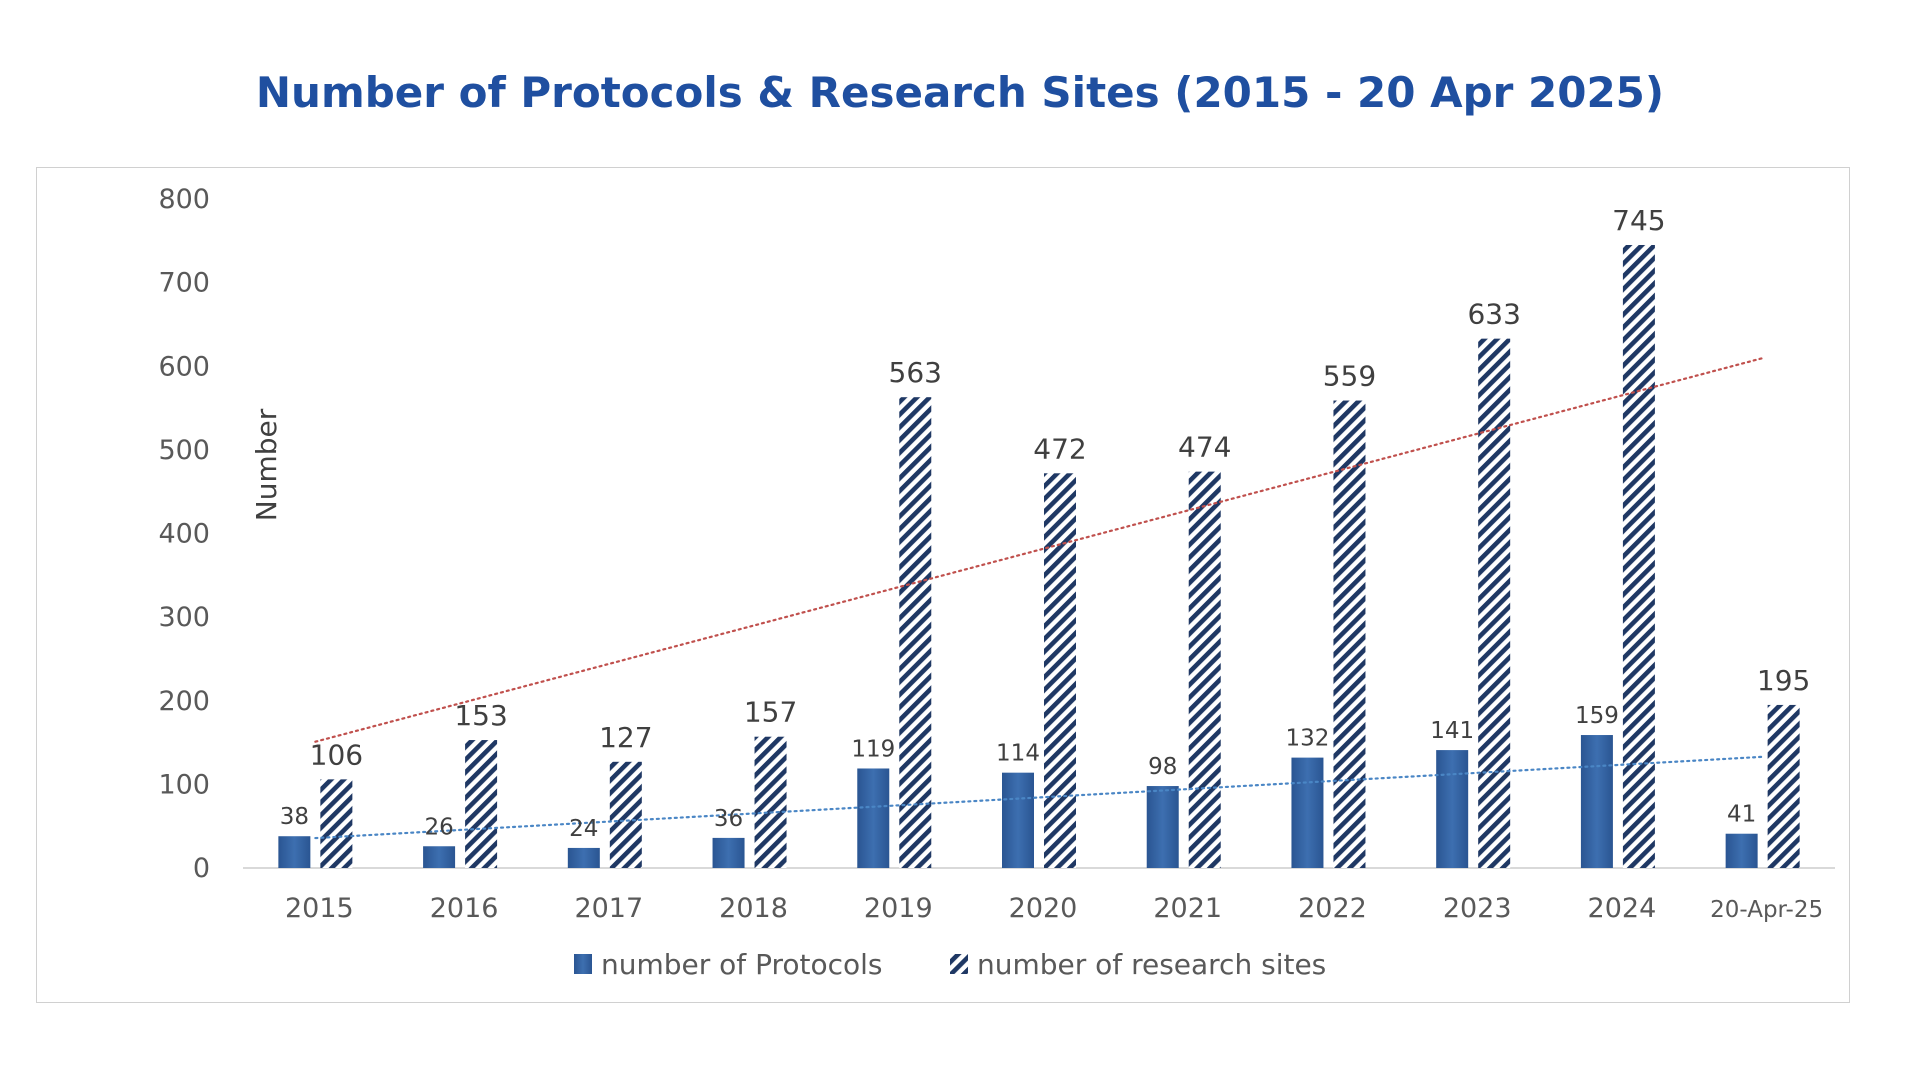  I want to click on data-label-protocols: 26, so click(438, 827).